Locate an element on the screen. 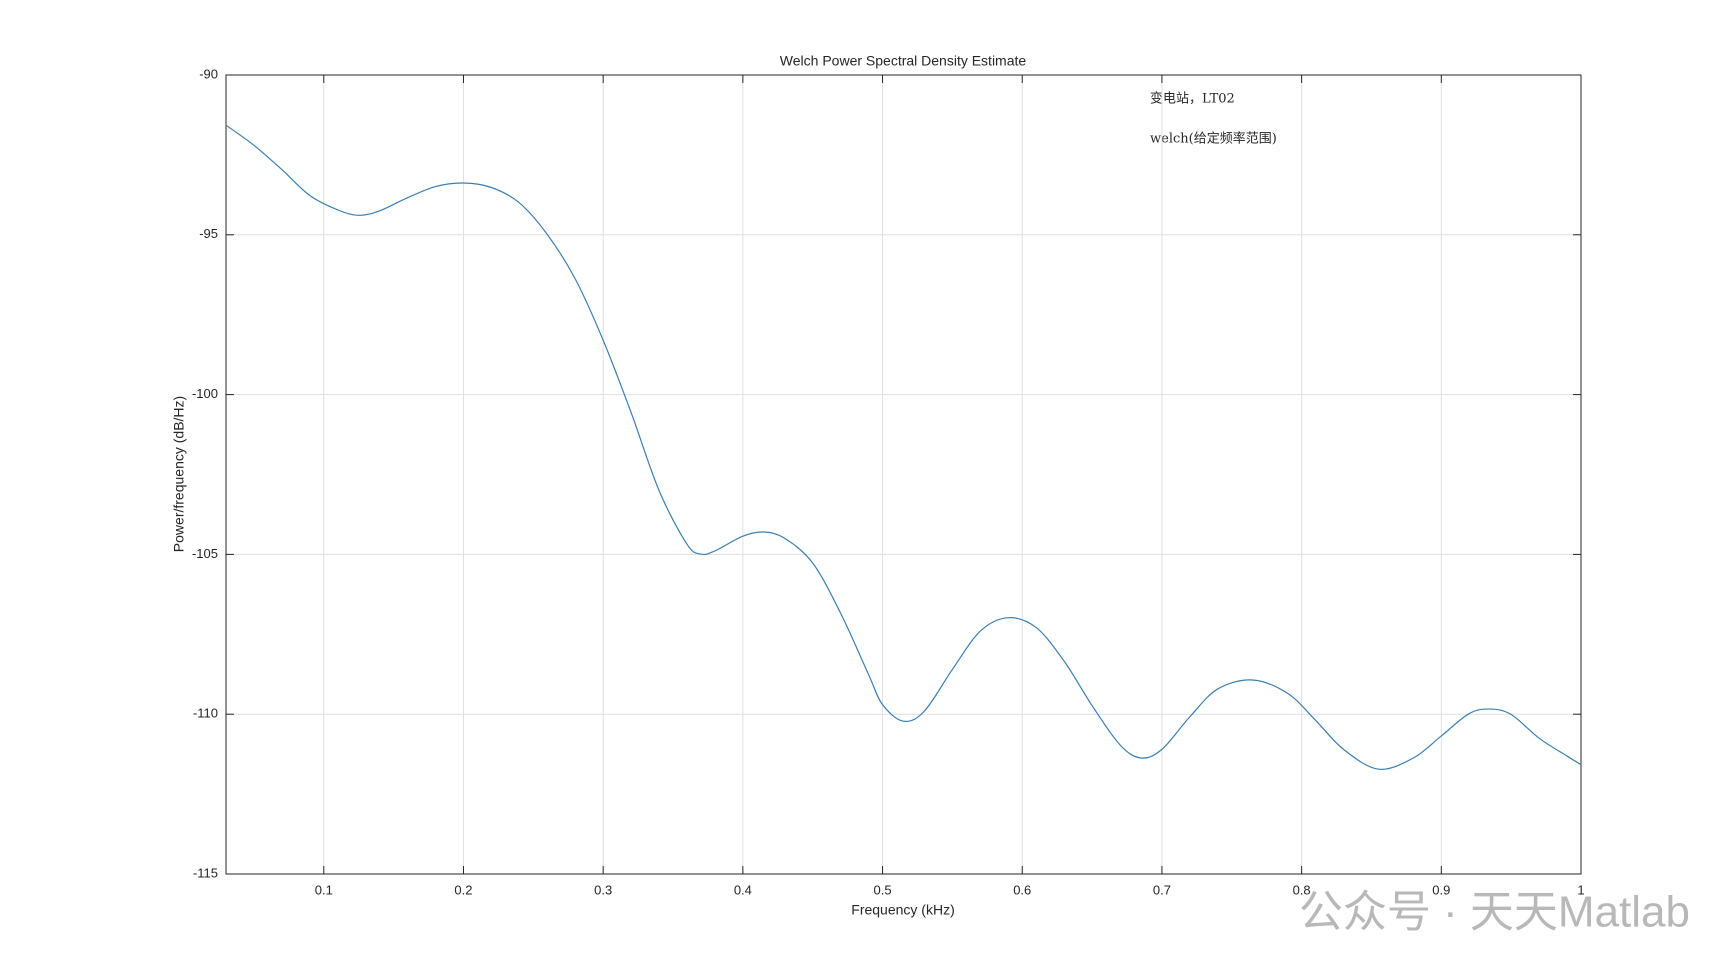  x-tick-label: 0.8 is located at coordinates (1302, 889).